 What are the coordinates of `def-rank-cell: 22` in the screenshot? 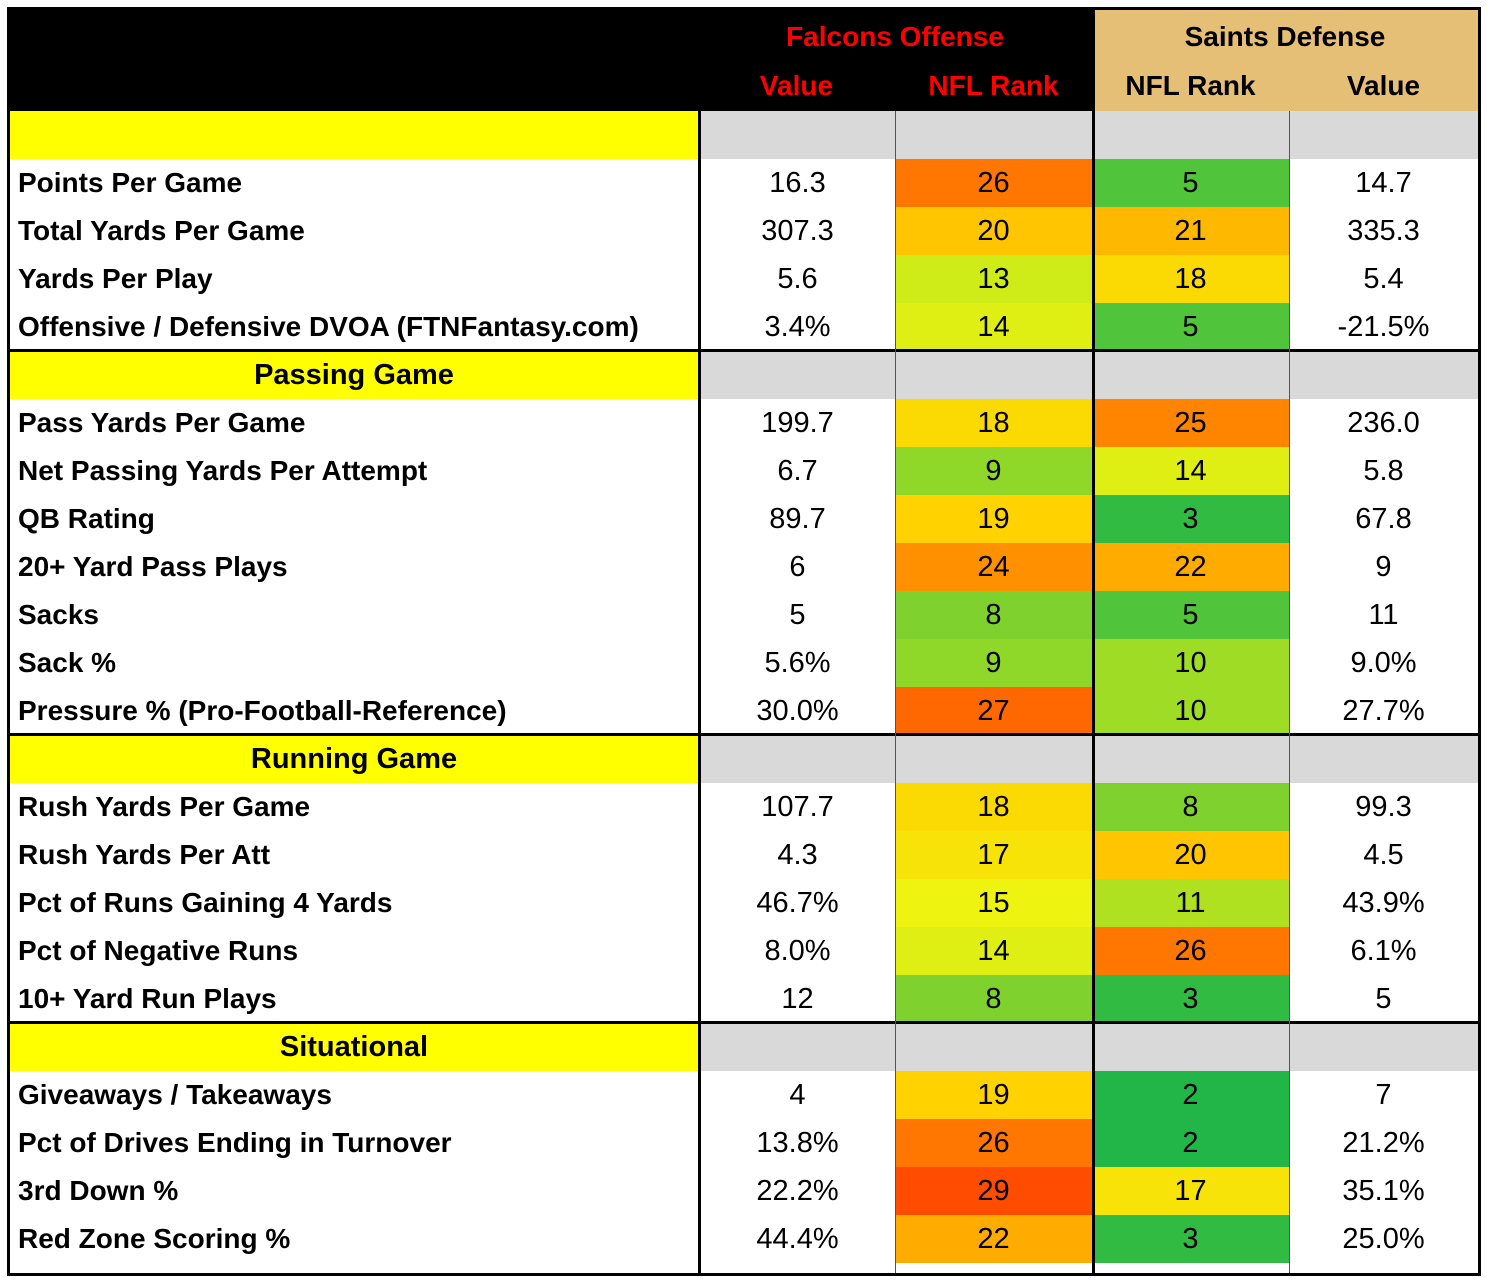 It's located at (1190, 567).